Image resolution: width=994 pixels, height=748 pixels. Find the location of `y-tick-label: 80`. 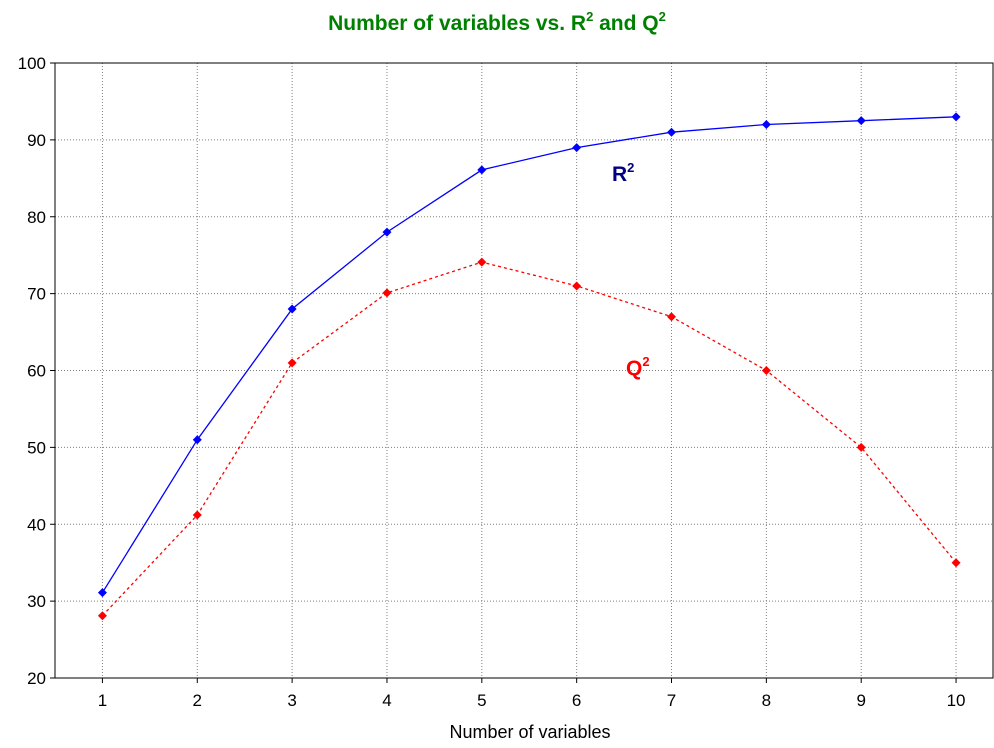

y-tick-label: 80 is located at coordinates (36, 217).